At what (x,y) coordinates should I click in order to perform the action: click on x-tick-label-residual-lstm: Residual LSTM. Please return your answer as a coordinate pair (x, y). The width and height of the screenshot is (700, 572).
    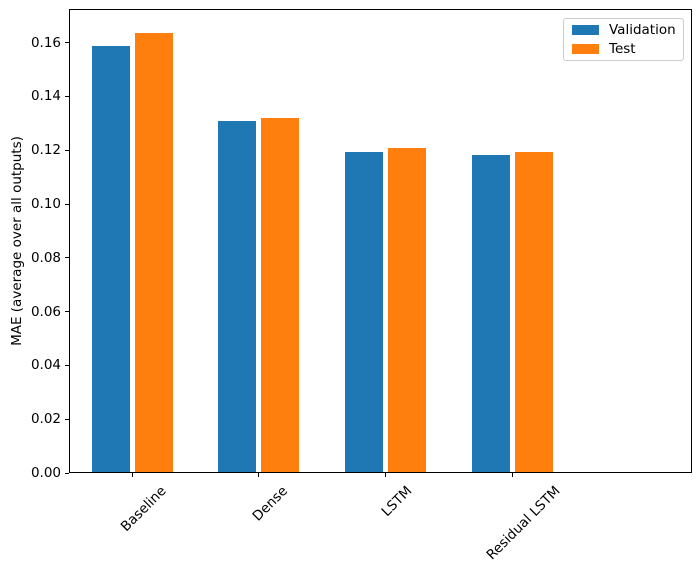
    Looking at the image, I should click on (523, 523).